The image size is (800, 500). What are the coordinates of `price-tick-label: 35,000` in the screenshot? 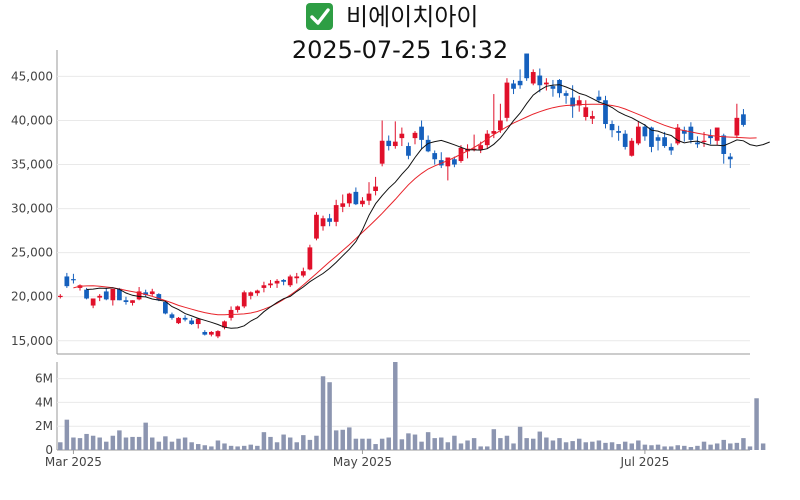 It's located at (32, 165).